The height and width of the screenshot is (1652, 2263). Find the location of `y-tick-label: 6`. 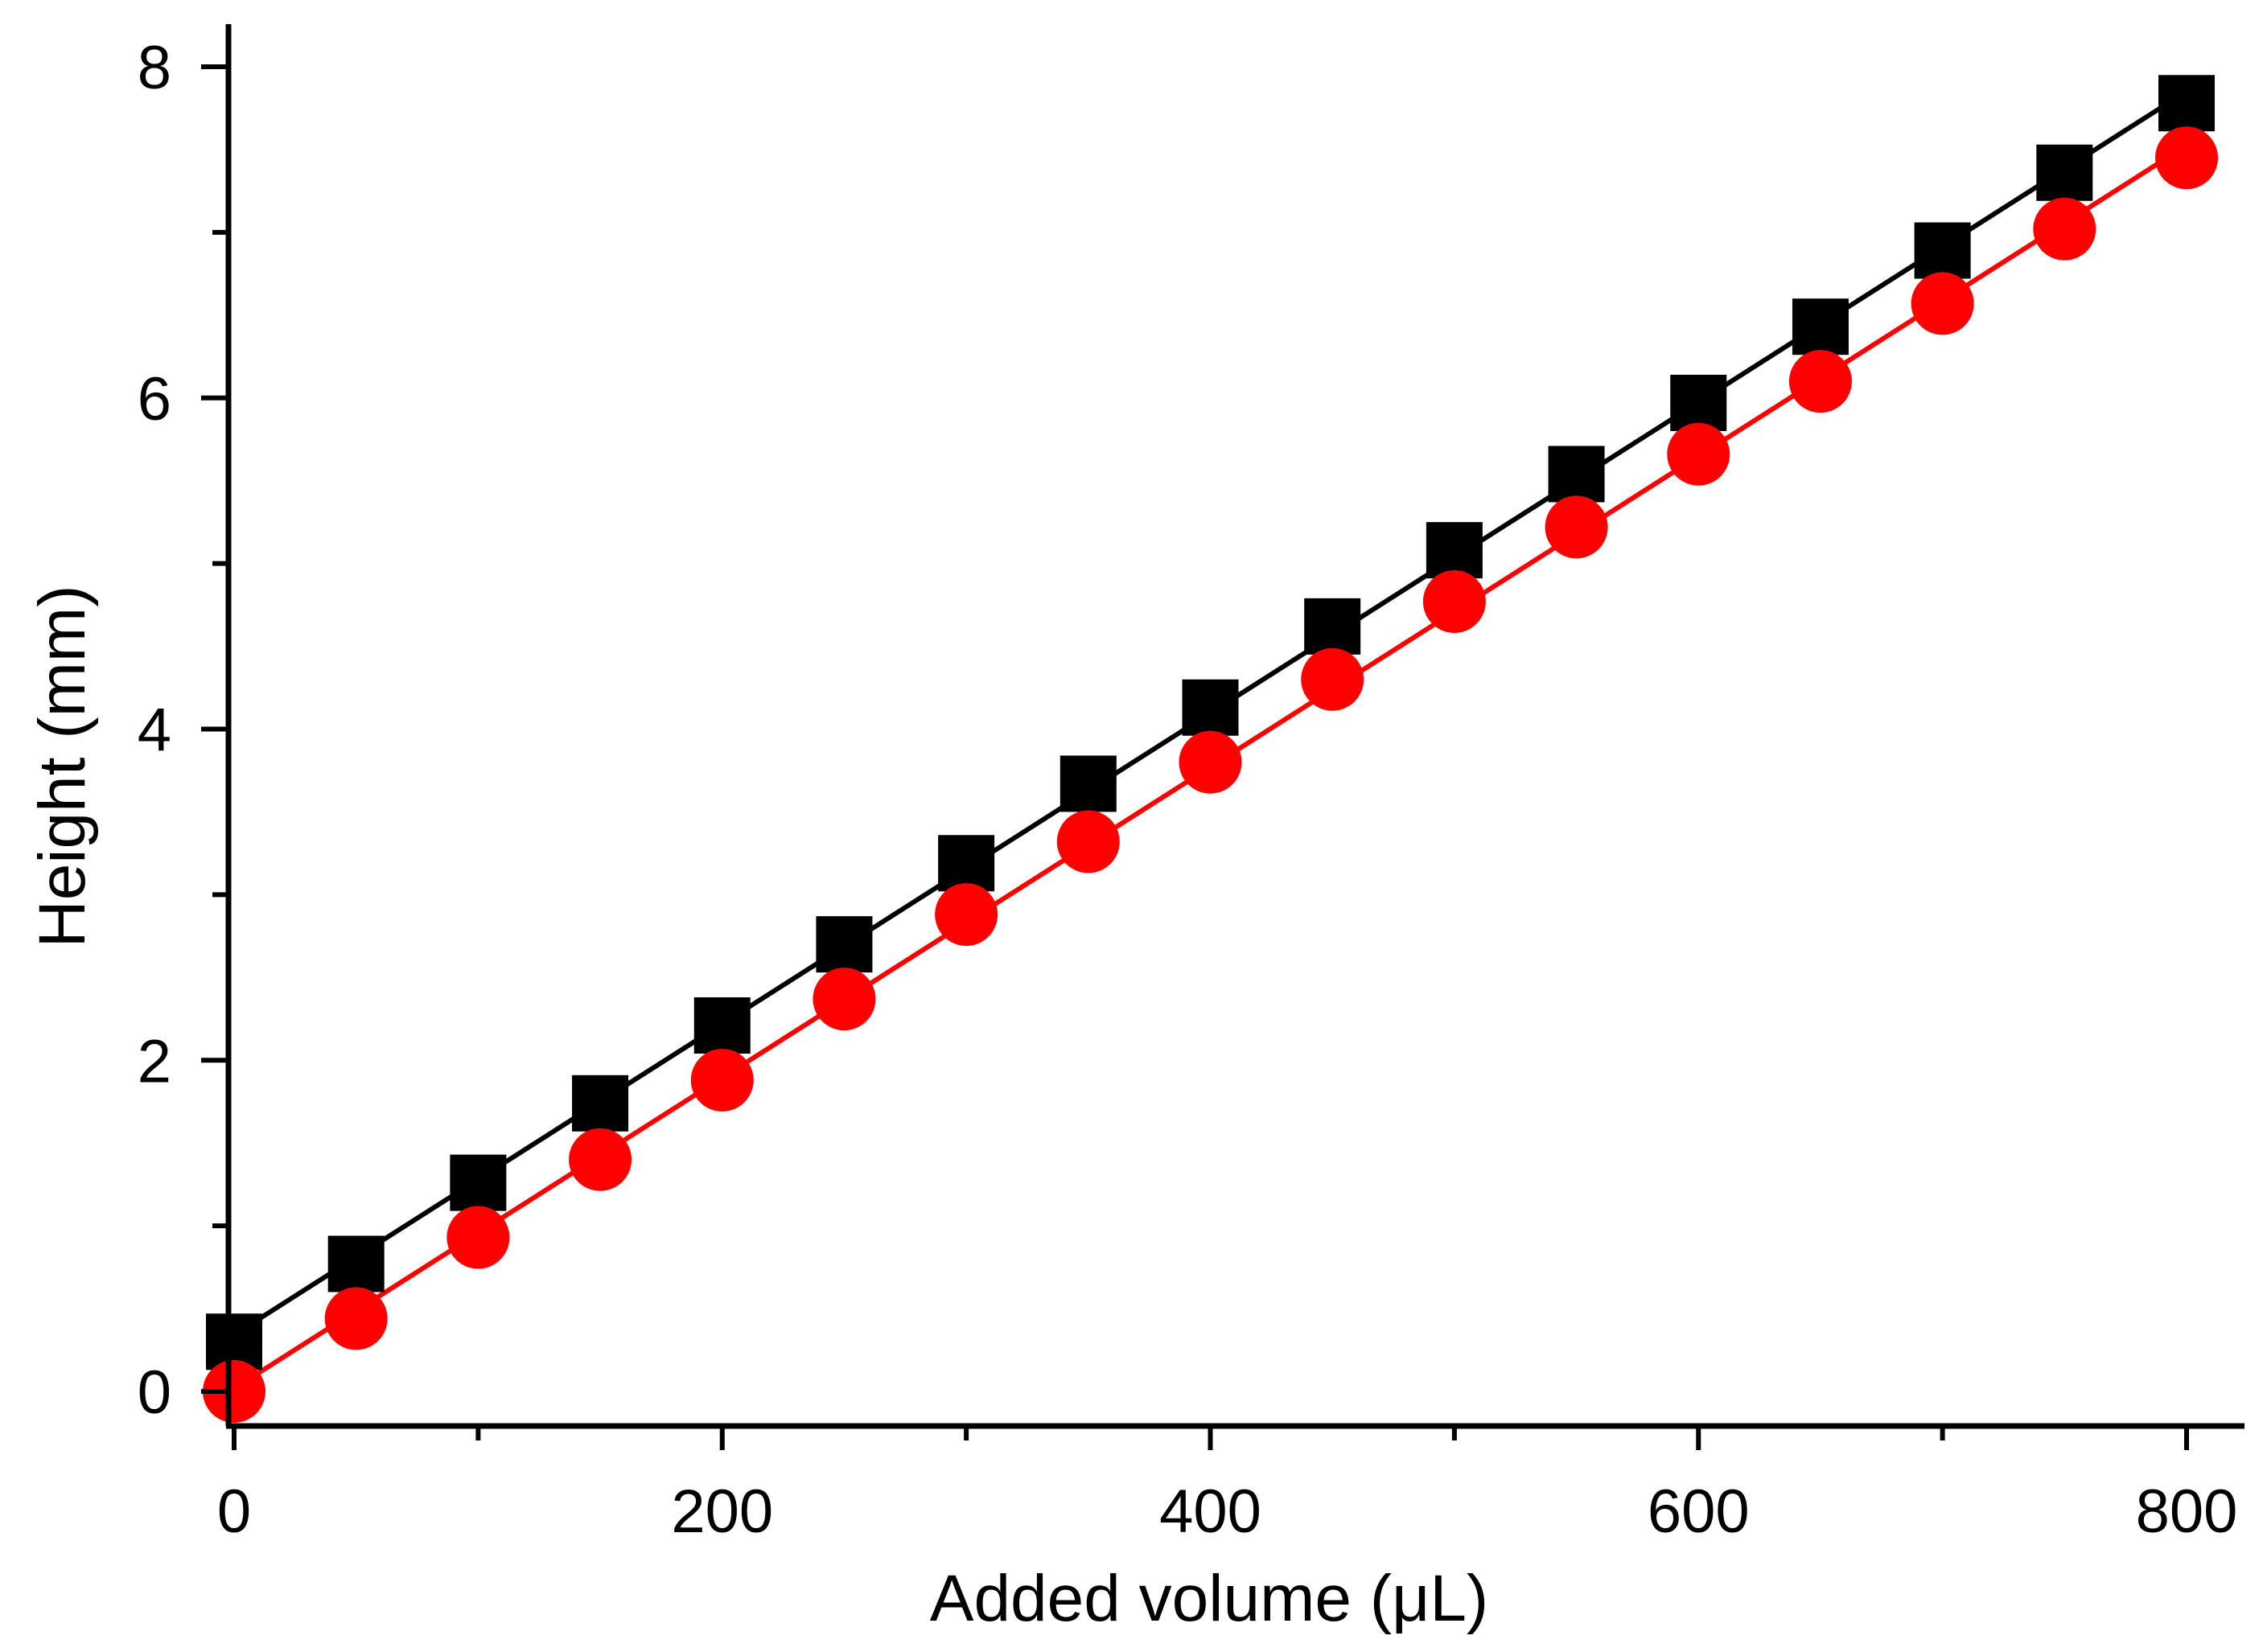

y-tick-label: 6 is located at coordinates (154, 399).